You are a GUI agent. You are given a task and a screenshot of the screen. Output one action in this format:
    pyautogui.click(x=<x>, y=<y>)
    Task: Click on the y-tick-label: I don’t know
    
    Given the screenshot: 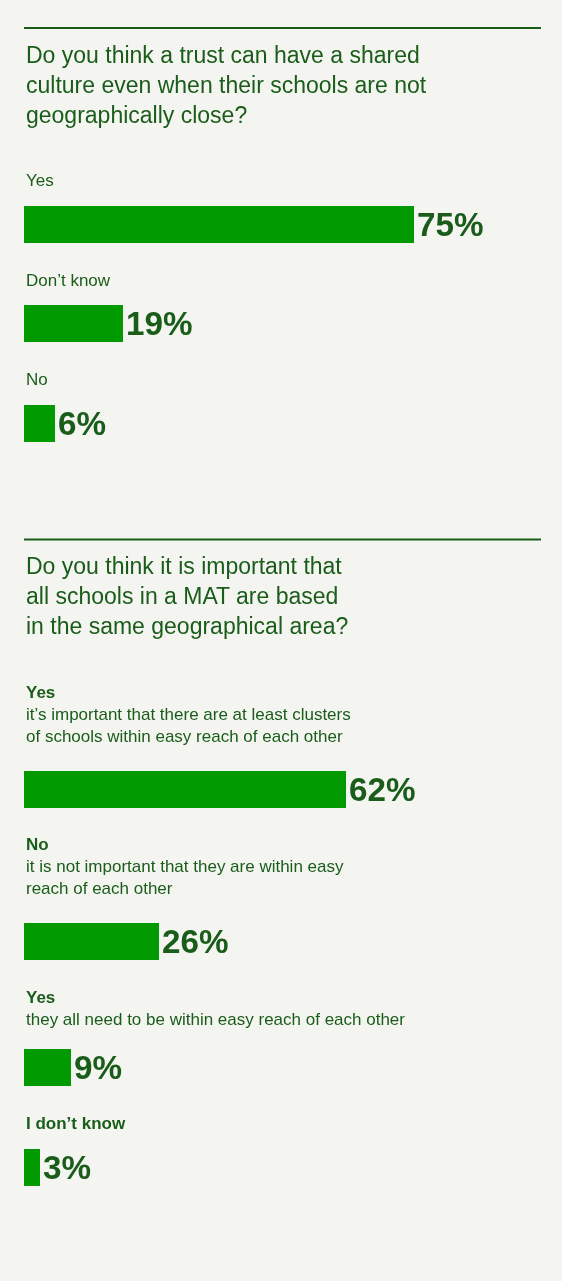 What is the action you would take?
    pyautogui.click(x=76, y=1123)
    